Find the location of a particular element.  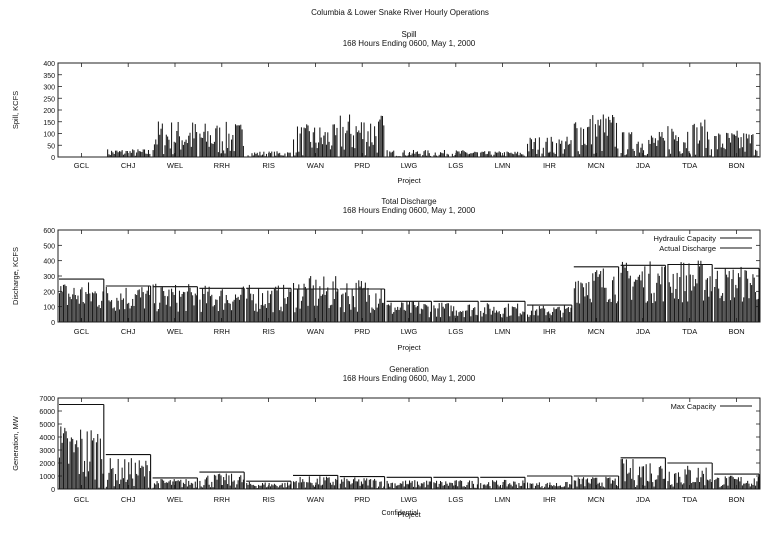

y-tick-label: 600 is located at coordinates (49, 231).